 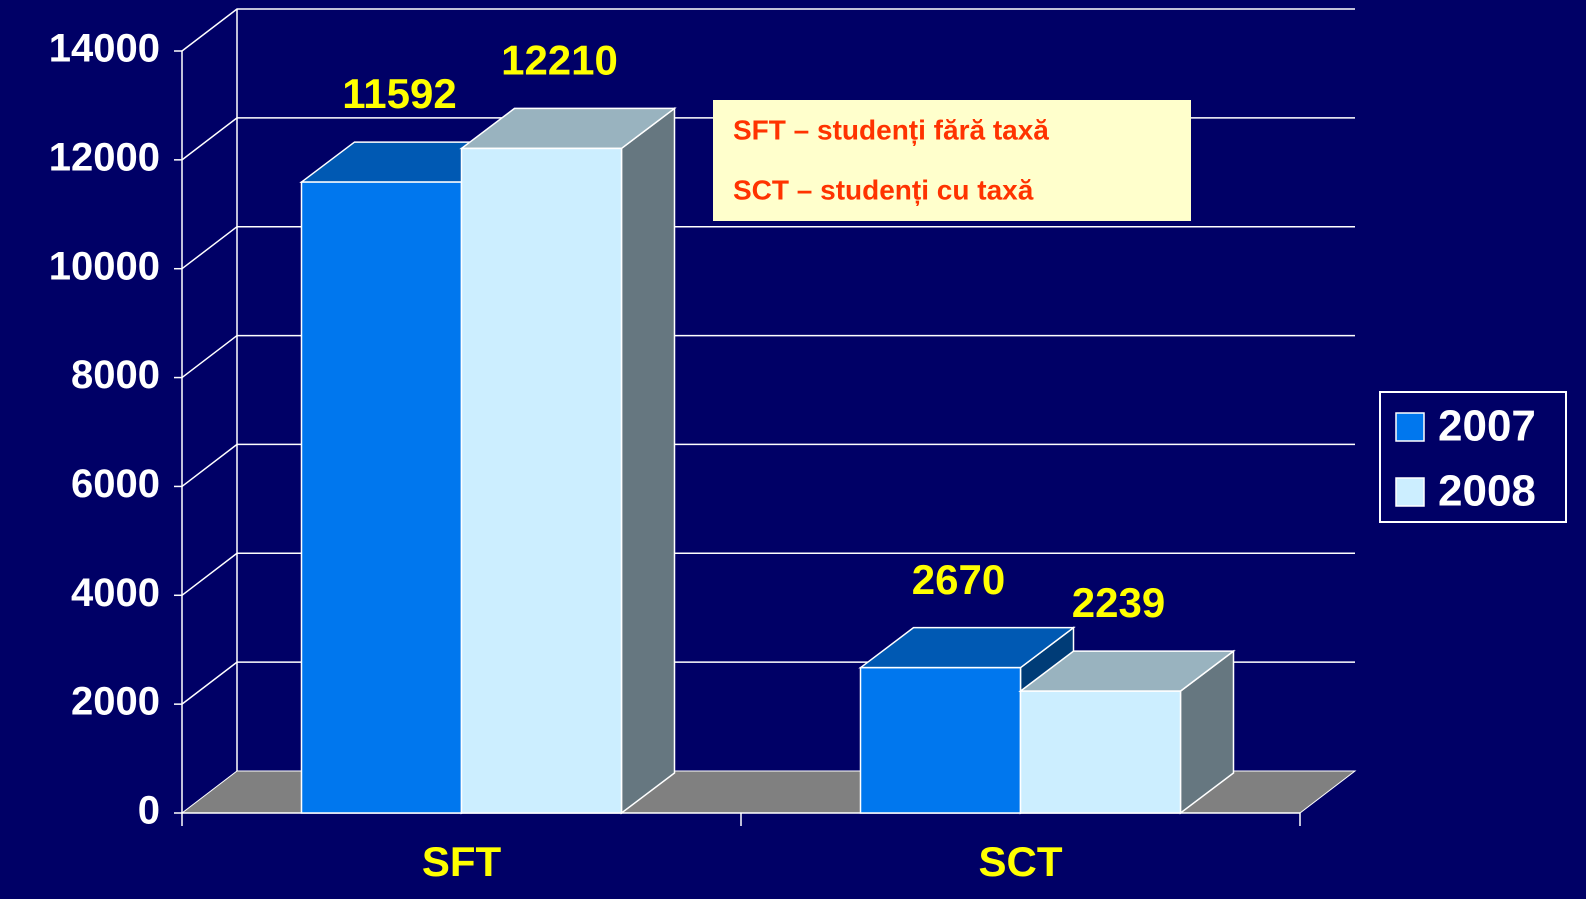 I want to click on annotation: SCT – studenți cu taxă, so click(x=883, y=189).